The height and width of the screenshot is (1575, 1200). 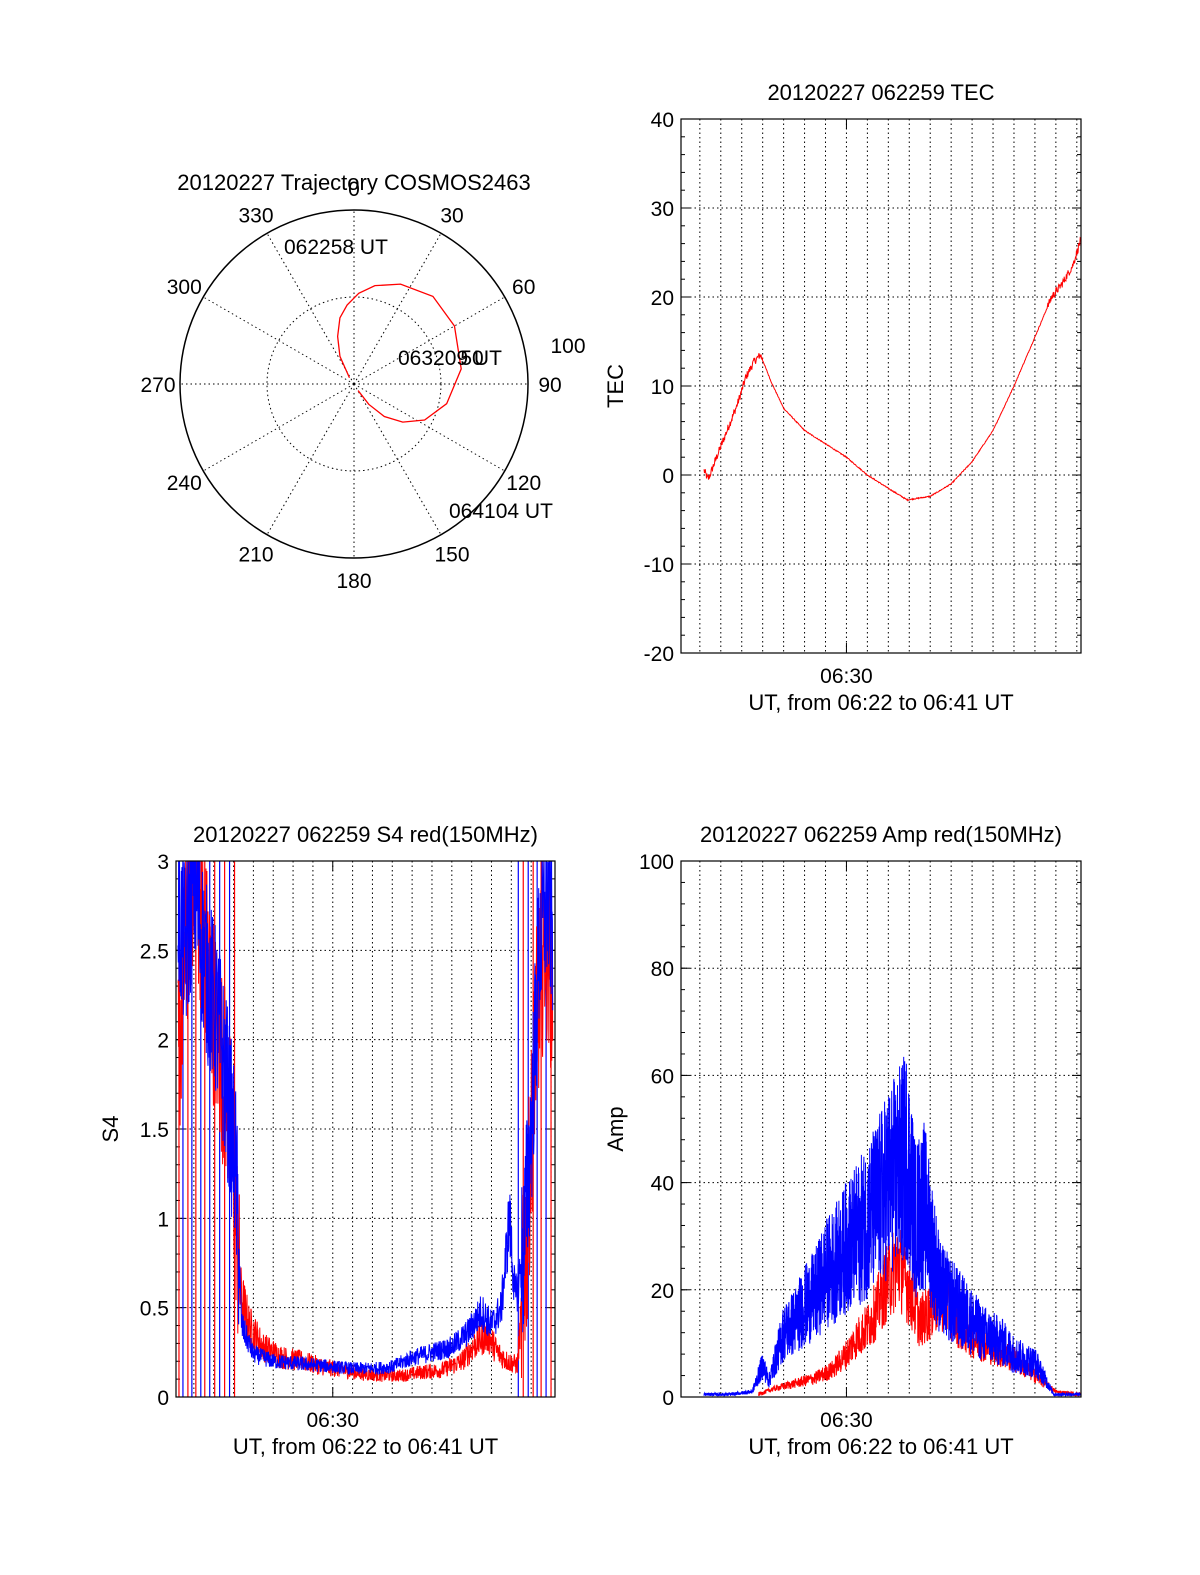 What do you see at coordinates (154, 1130) in the screenshot?
I see `y-tick-label: 1.5` at bounding box center [154, 1130].